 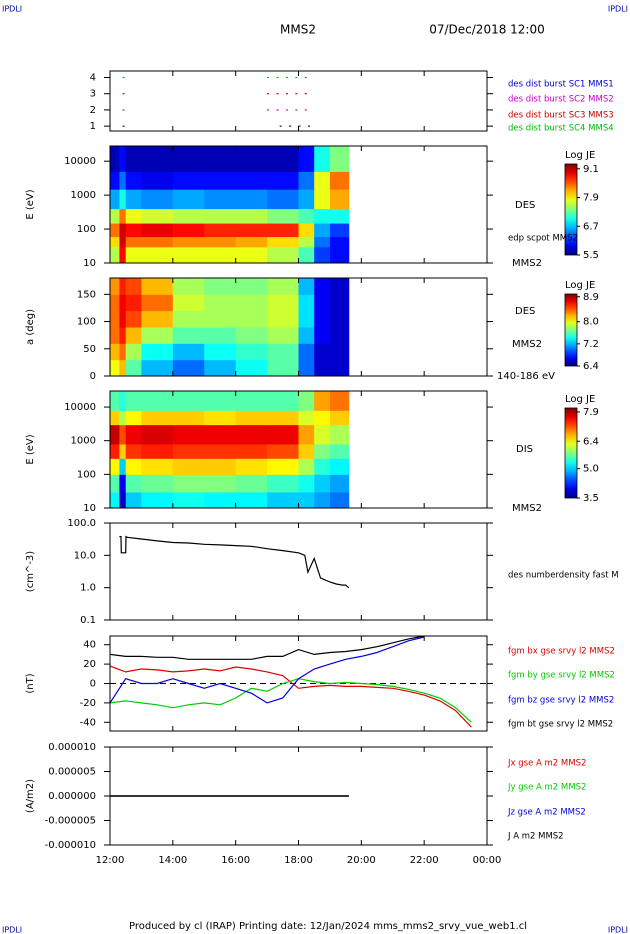 What do you see at coordinates (88, 620) in the screenshot?
I see `y-tick-label: 0.1` at bounding box center [88, 620].